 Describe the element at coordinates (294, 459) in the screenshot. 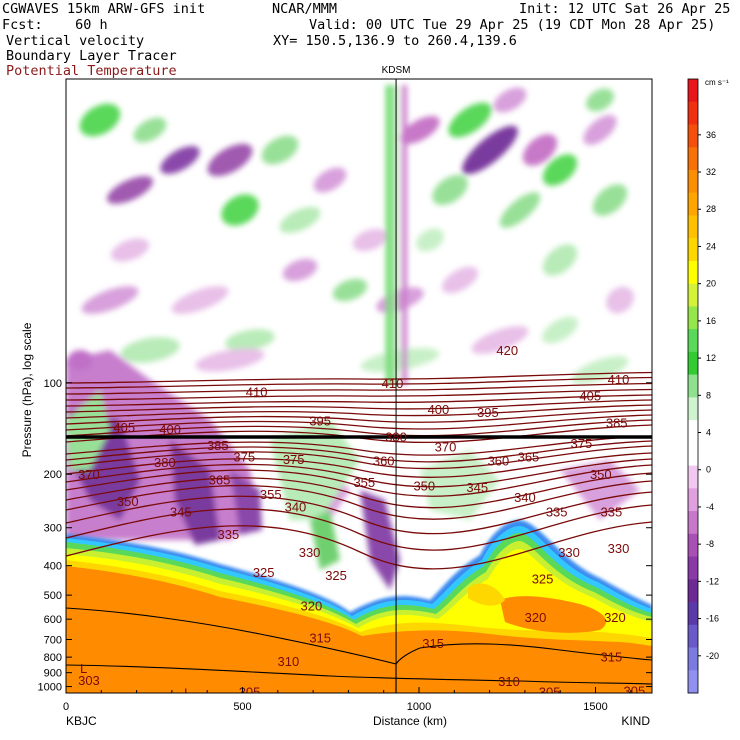

I see `theta-contour-label: 375` at that location.